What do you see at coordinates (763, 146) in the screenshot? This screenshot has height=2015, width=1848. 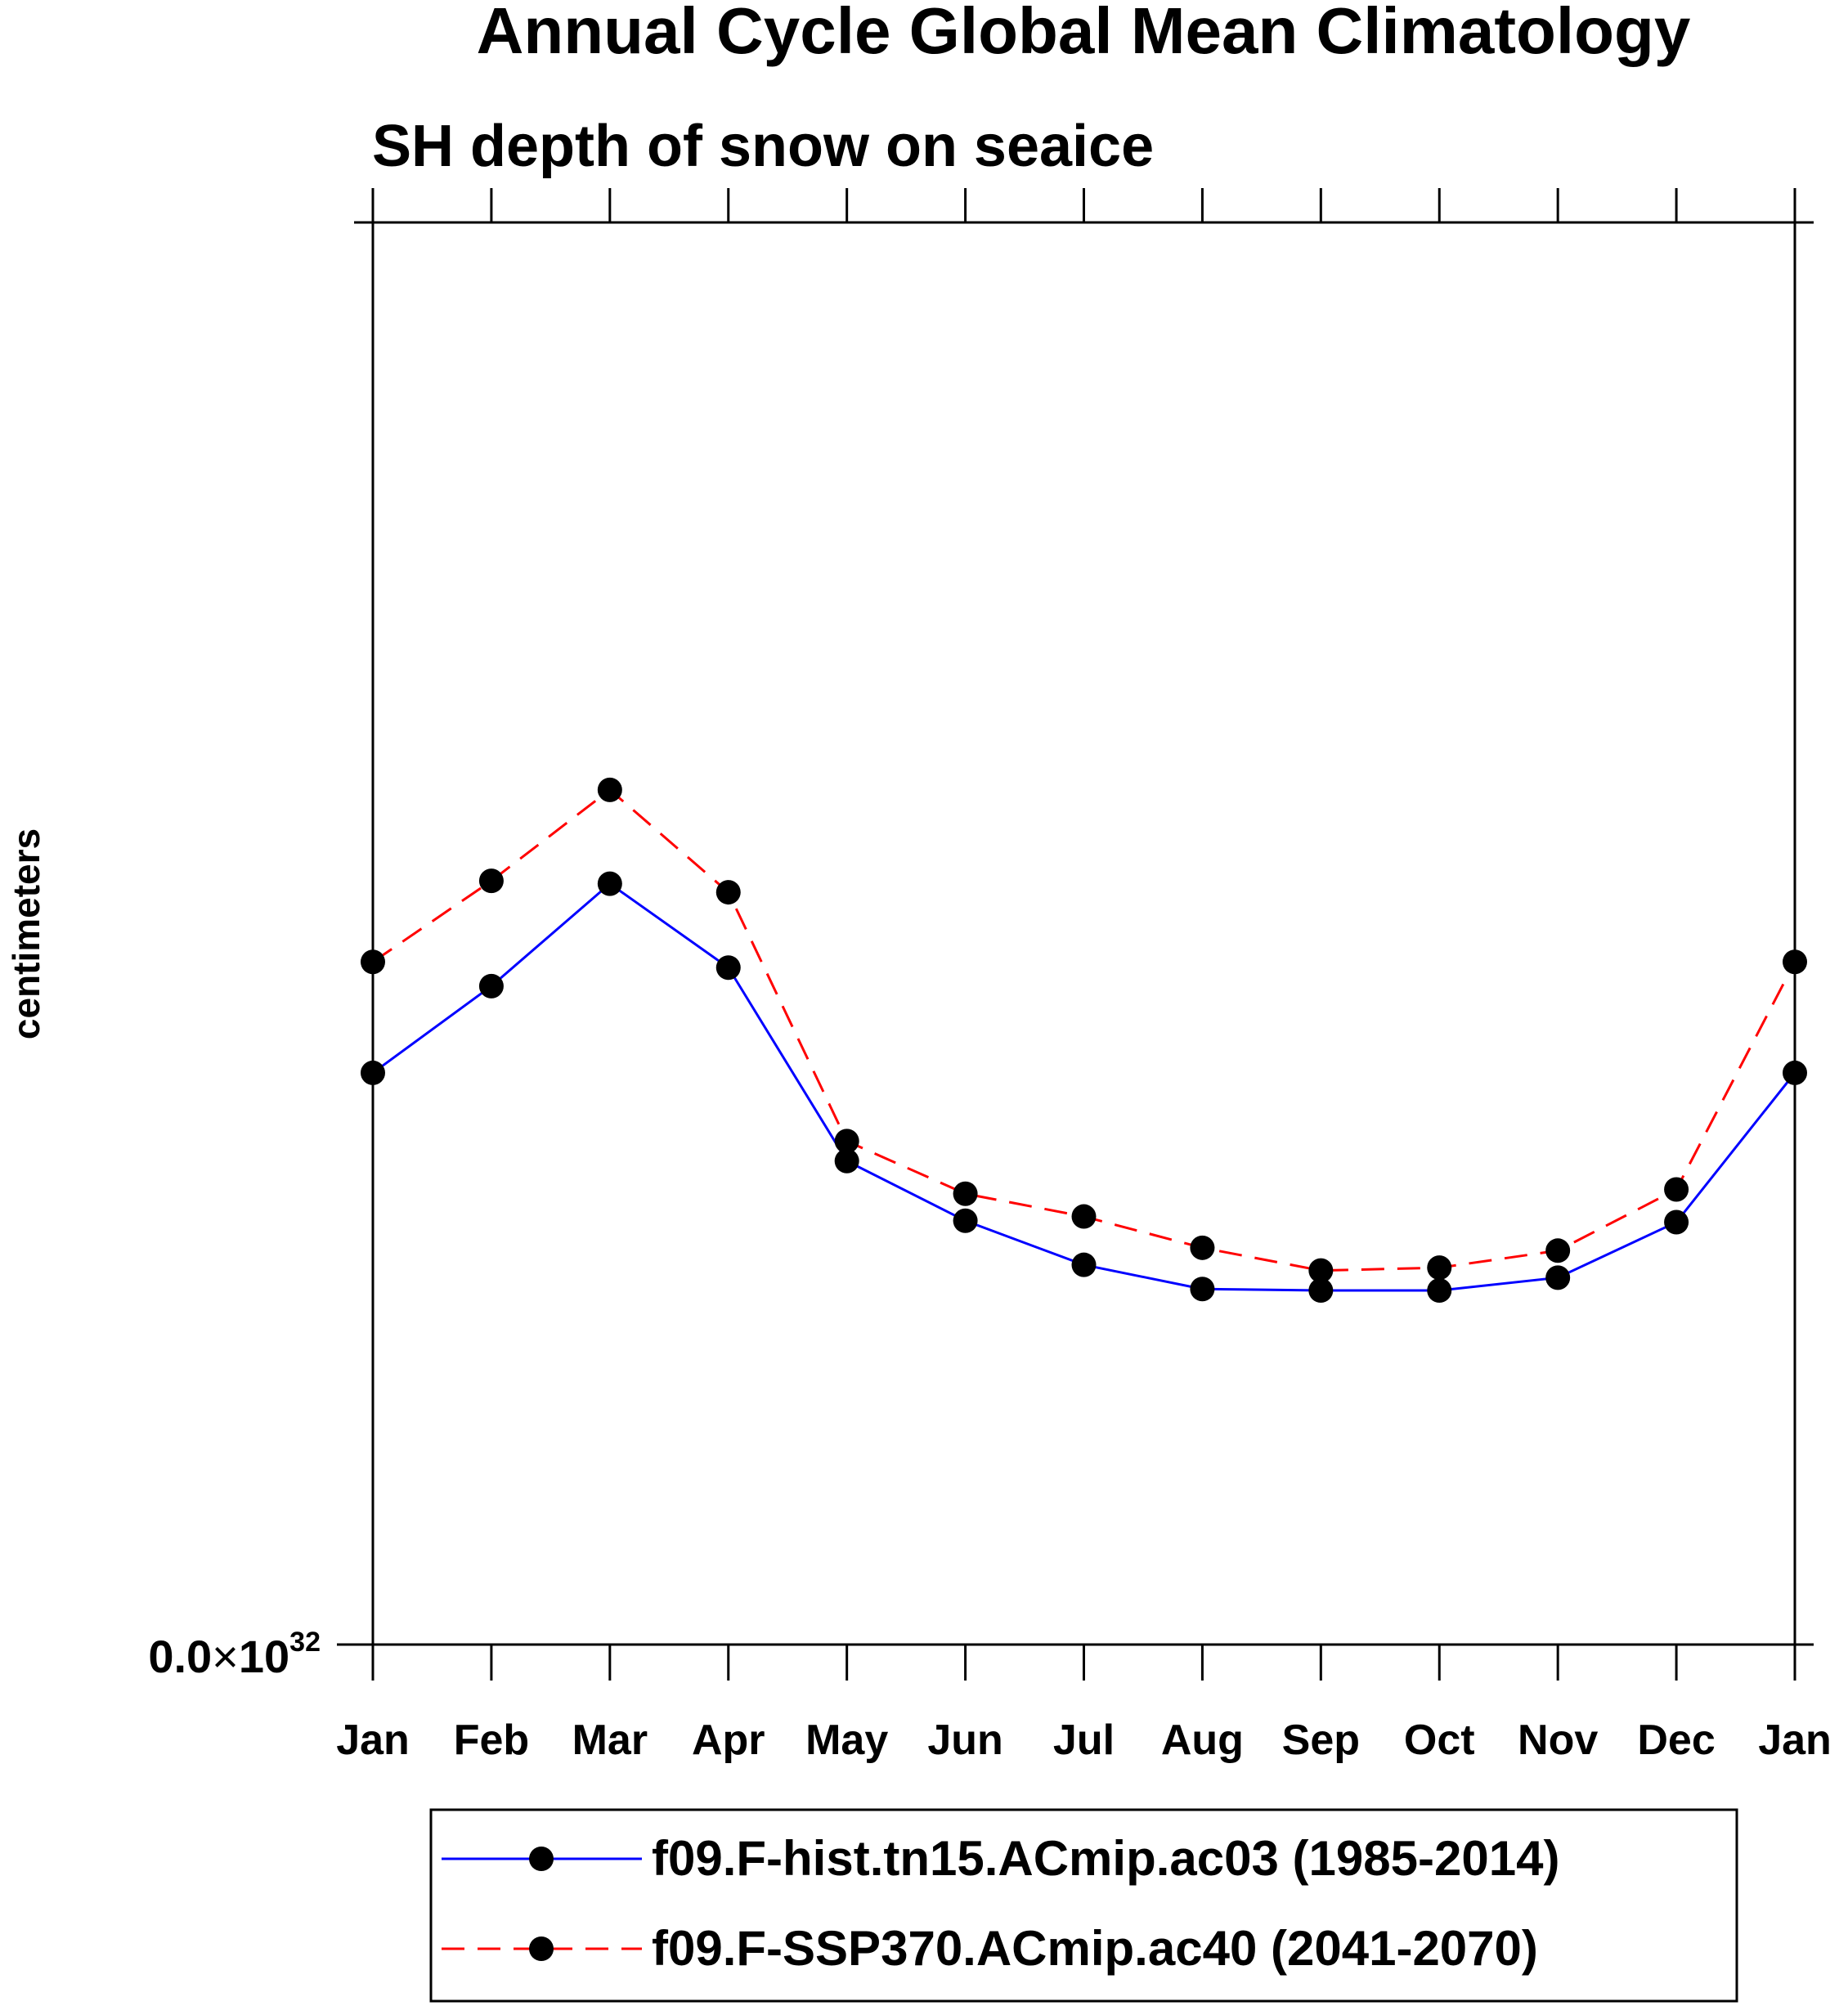 I see `chart-subtitle: SH depth of snow on seaice` at bounding box center [763, 146].